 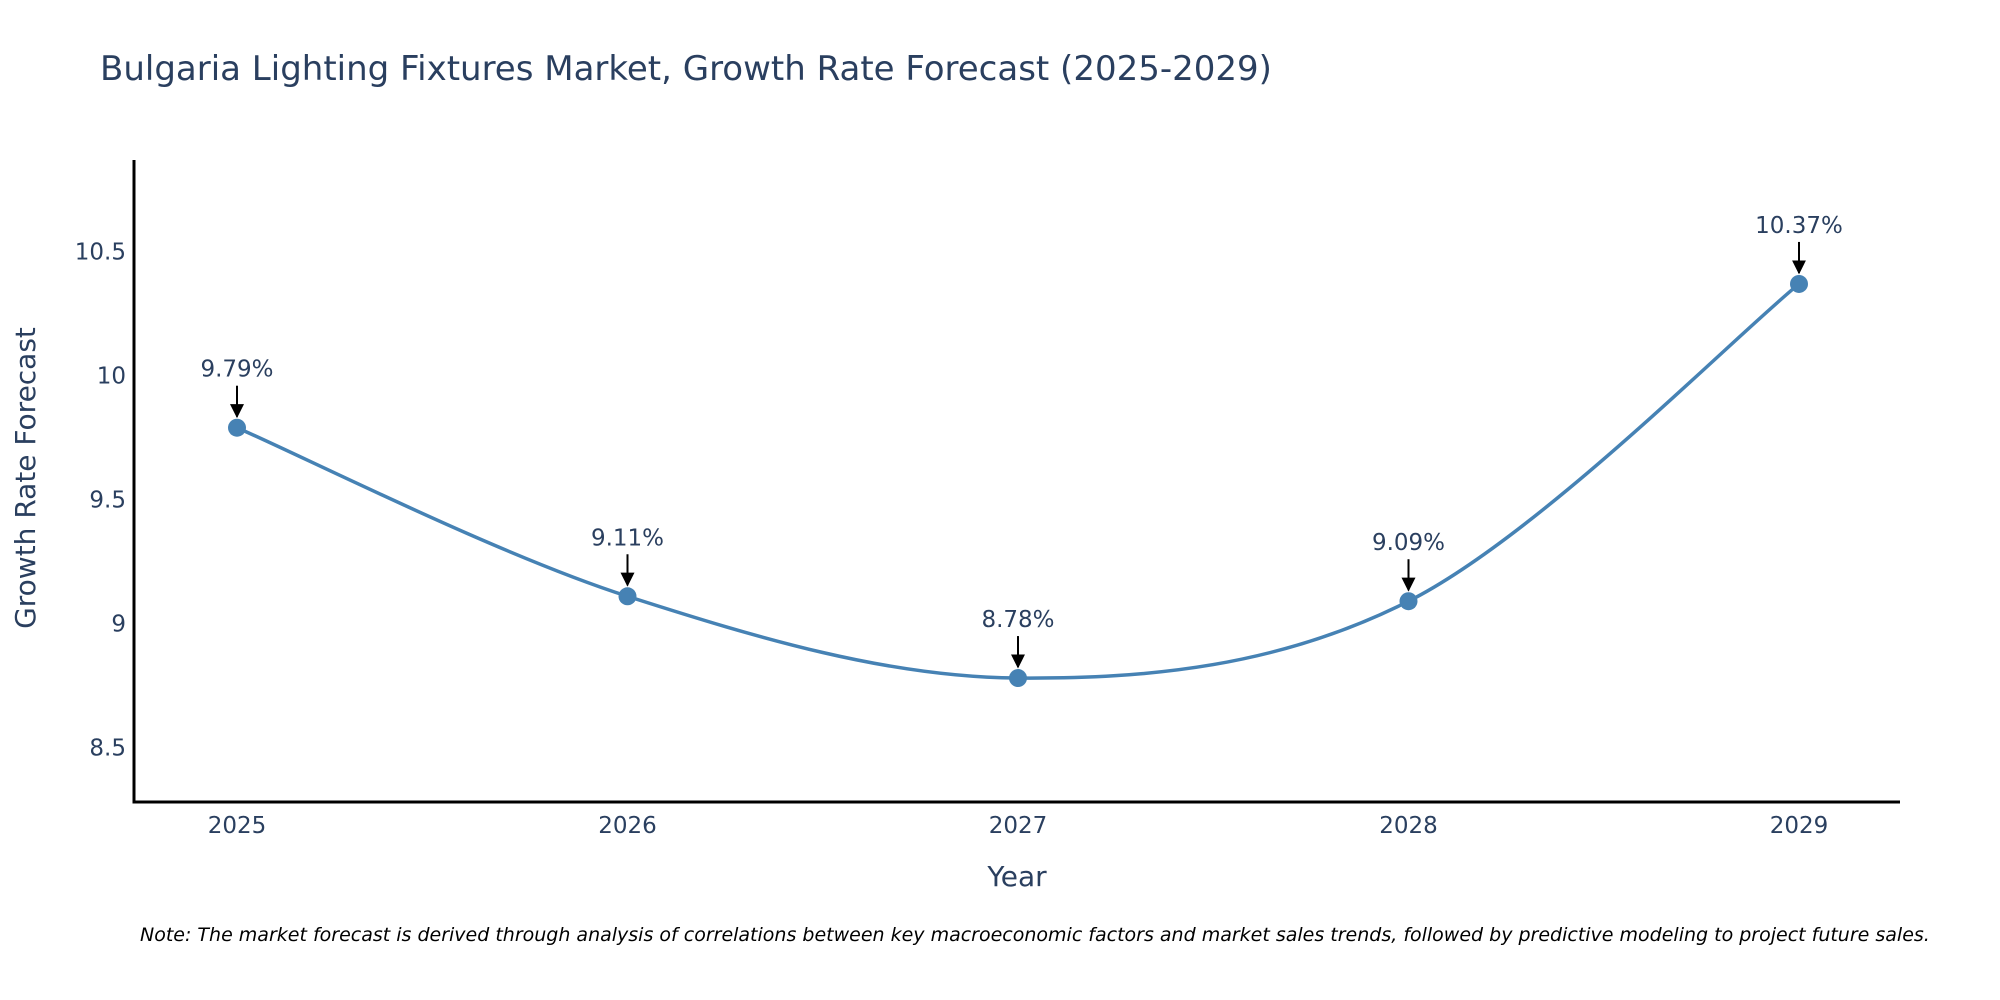 What do you see at coordinates (1017, 620) in the screenshot?
I see `data-label: 8.78%` at bounding box center [1017, 620].